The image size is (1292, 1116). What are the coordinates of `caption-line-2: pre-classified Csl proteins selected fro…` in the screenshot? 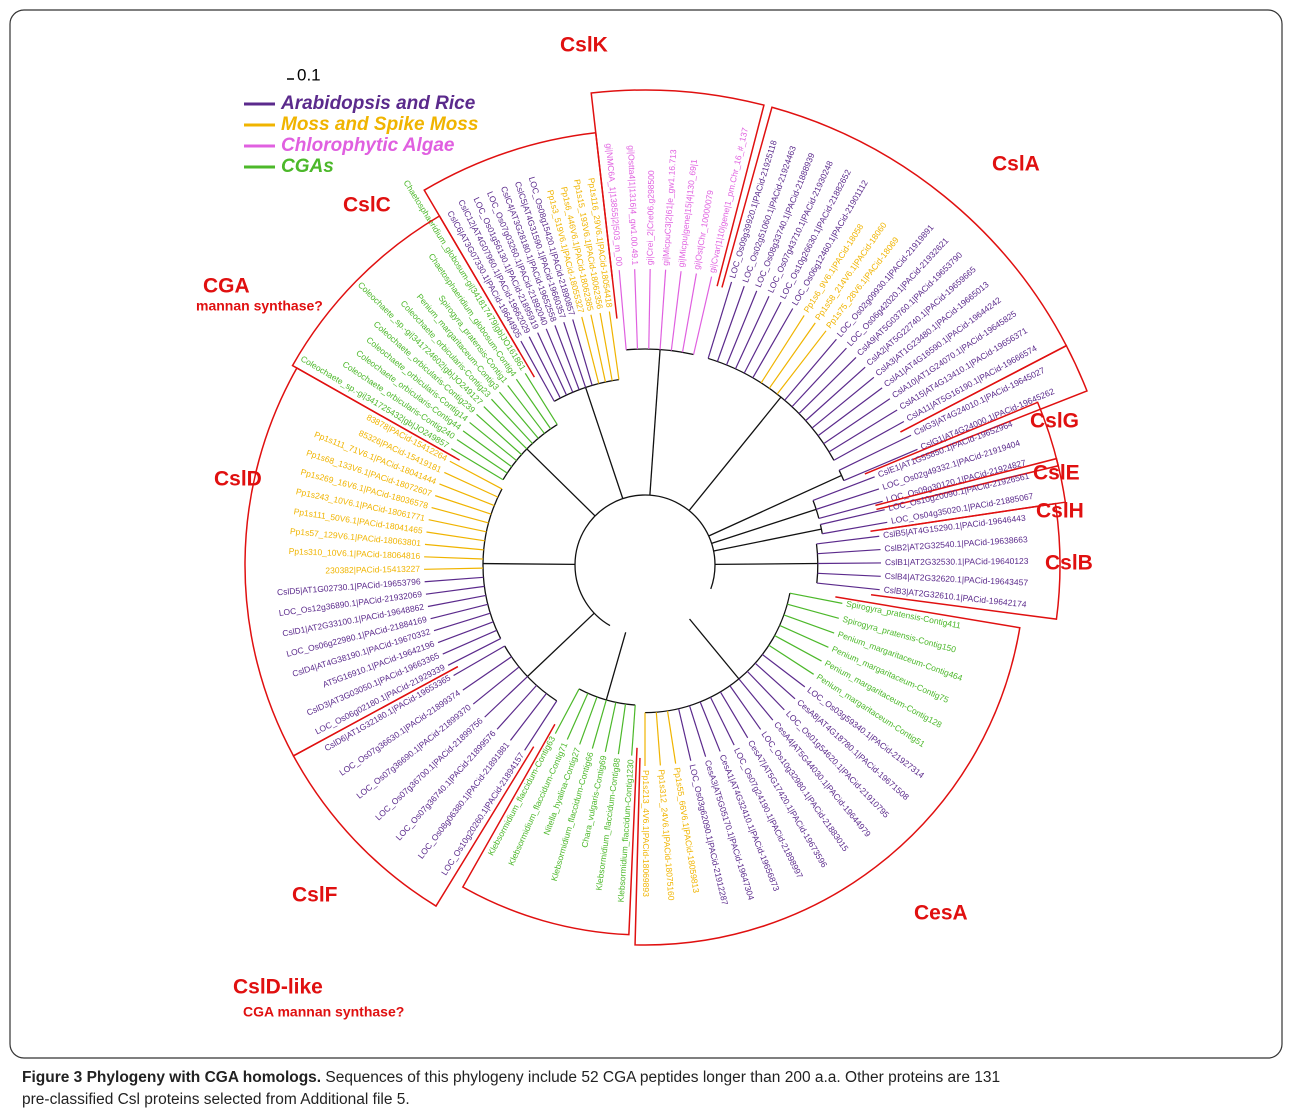 It's located at (216, 1099).